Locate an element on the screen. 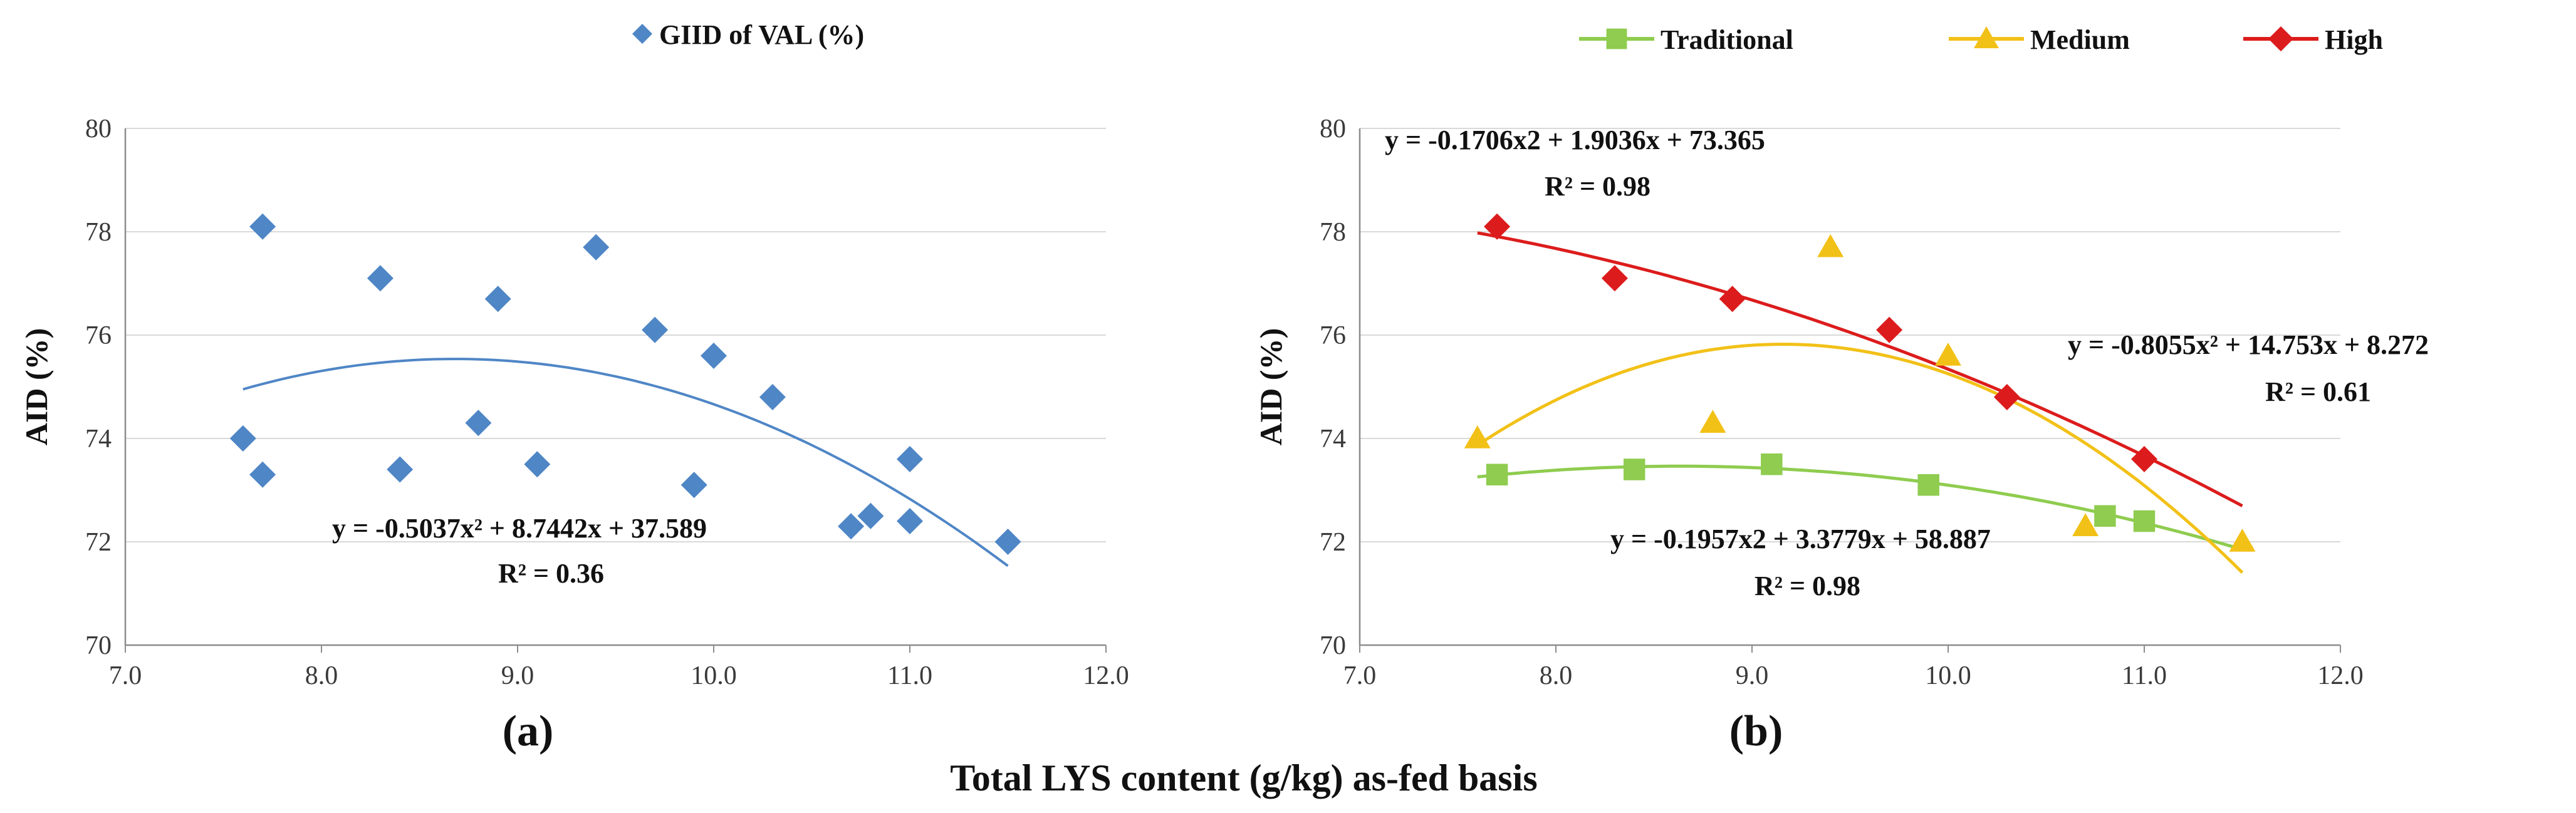  panel-a-points is located at coordinates (625, 384).